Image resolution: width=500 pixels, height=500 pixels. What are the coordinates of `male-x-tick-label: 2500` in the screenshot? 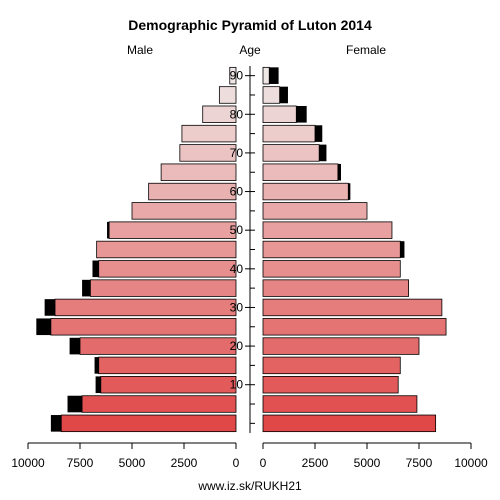 It's located at (184, 463).